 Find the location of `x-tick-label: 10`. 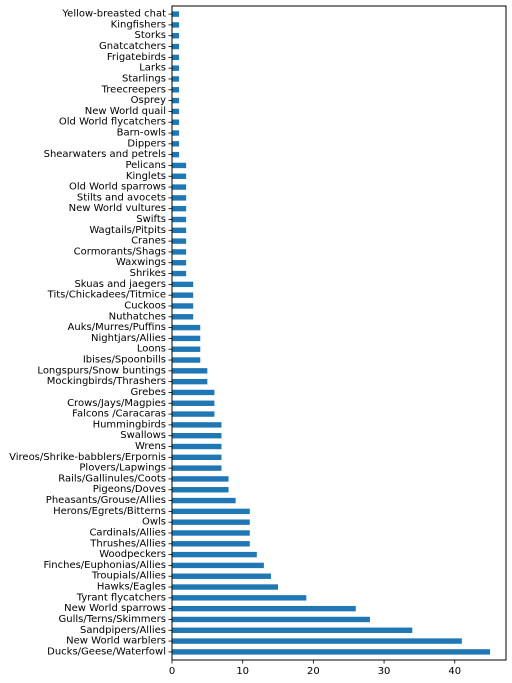

x-tick-label: 10 is located at coordinates (242, 671).